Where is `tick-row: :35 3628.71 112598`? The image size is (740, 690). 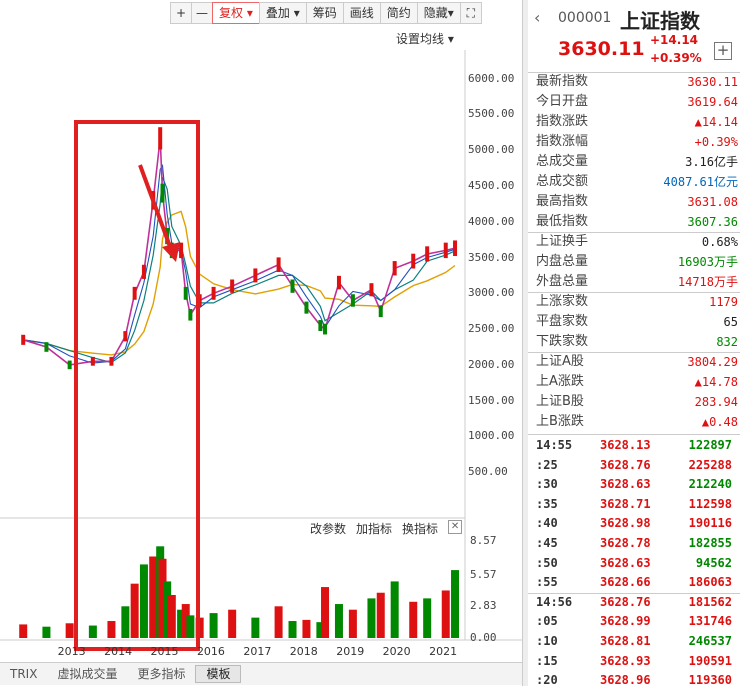
tick-row: :35 3628.71 112598 is located at coordinates (634, 504).